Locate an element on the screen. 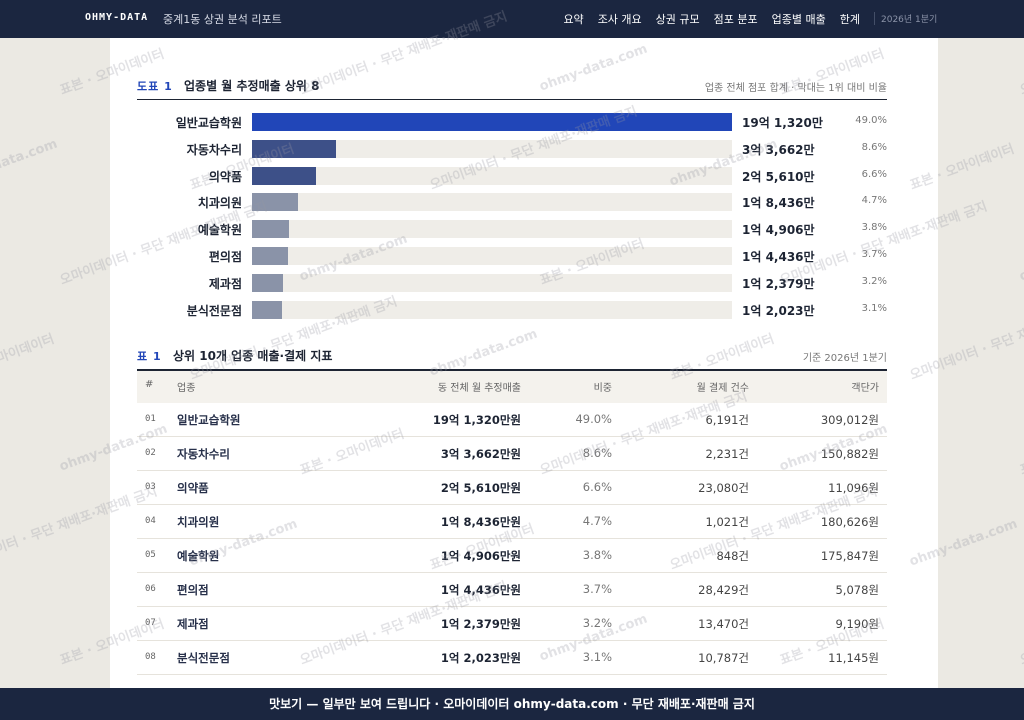 This screenshot has height=720, width=1024. table-cell: 3.2% is located at coordinates (597, 623).